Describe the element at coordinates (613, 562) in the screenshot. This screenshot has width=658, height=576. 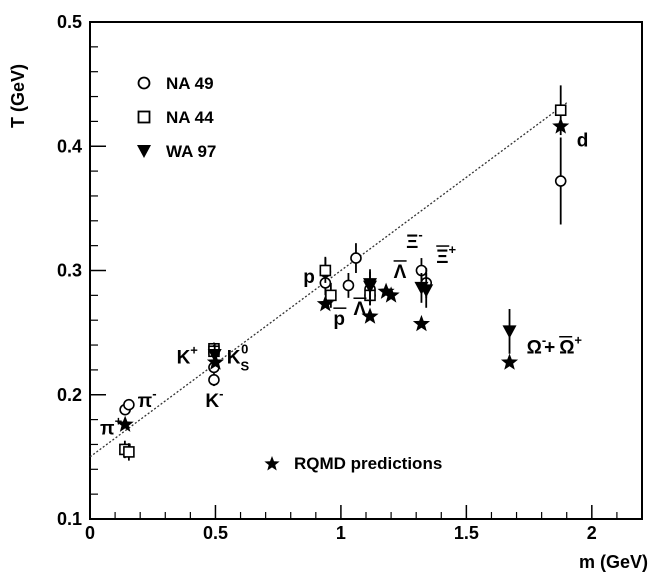
I see `x-axis-label: m (GeV)` at that location.